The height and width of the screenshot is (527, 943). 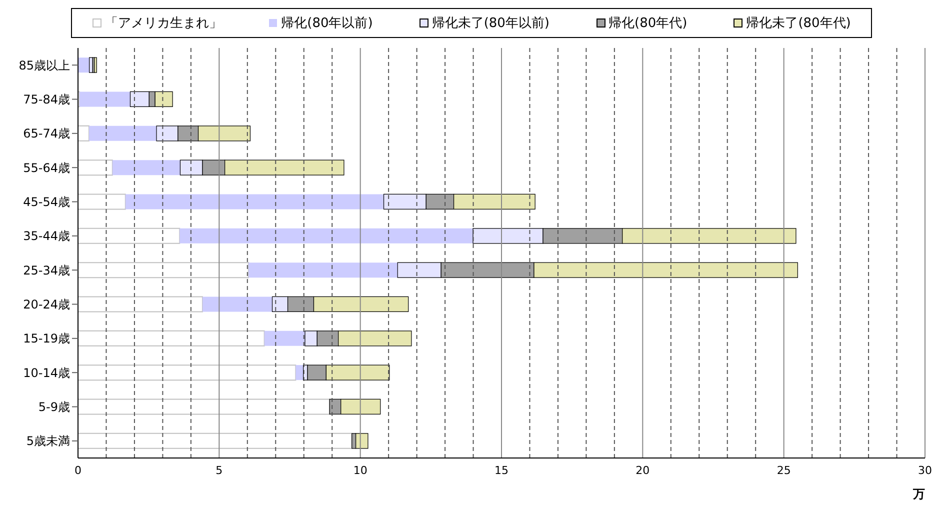 What do you see at coordinates (798, 23) in the screenshot?
I see `legend-label: 帰化未了(80年代)` at bounding box center [798, 23].